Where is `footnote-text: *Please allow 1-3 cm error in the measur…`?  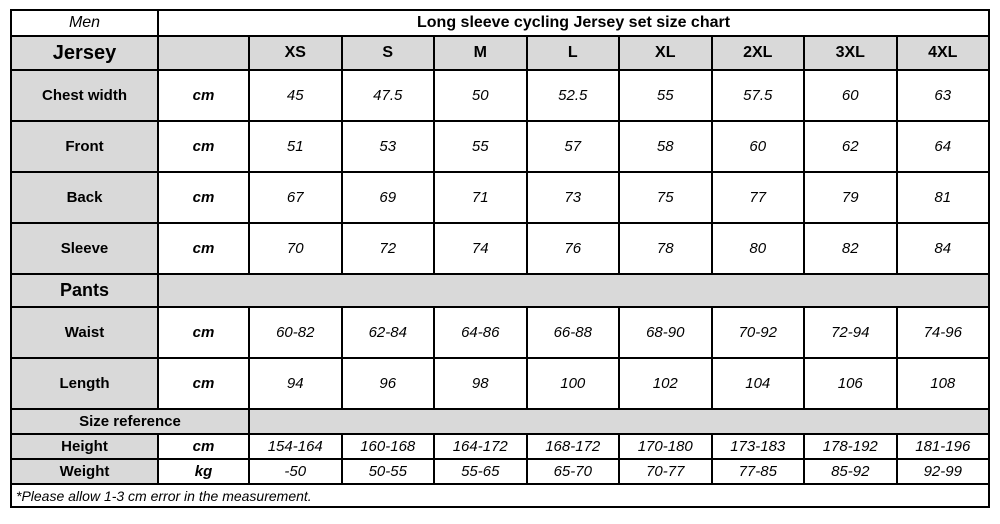 footnote-text: *Please allow 1-3 cm error in the measur… is located at coordinates (500, 495).